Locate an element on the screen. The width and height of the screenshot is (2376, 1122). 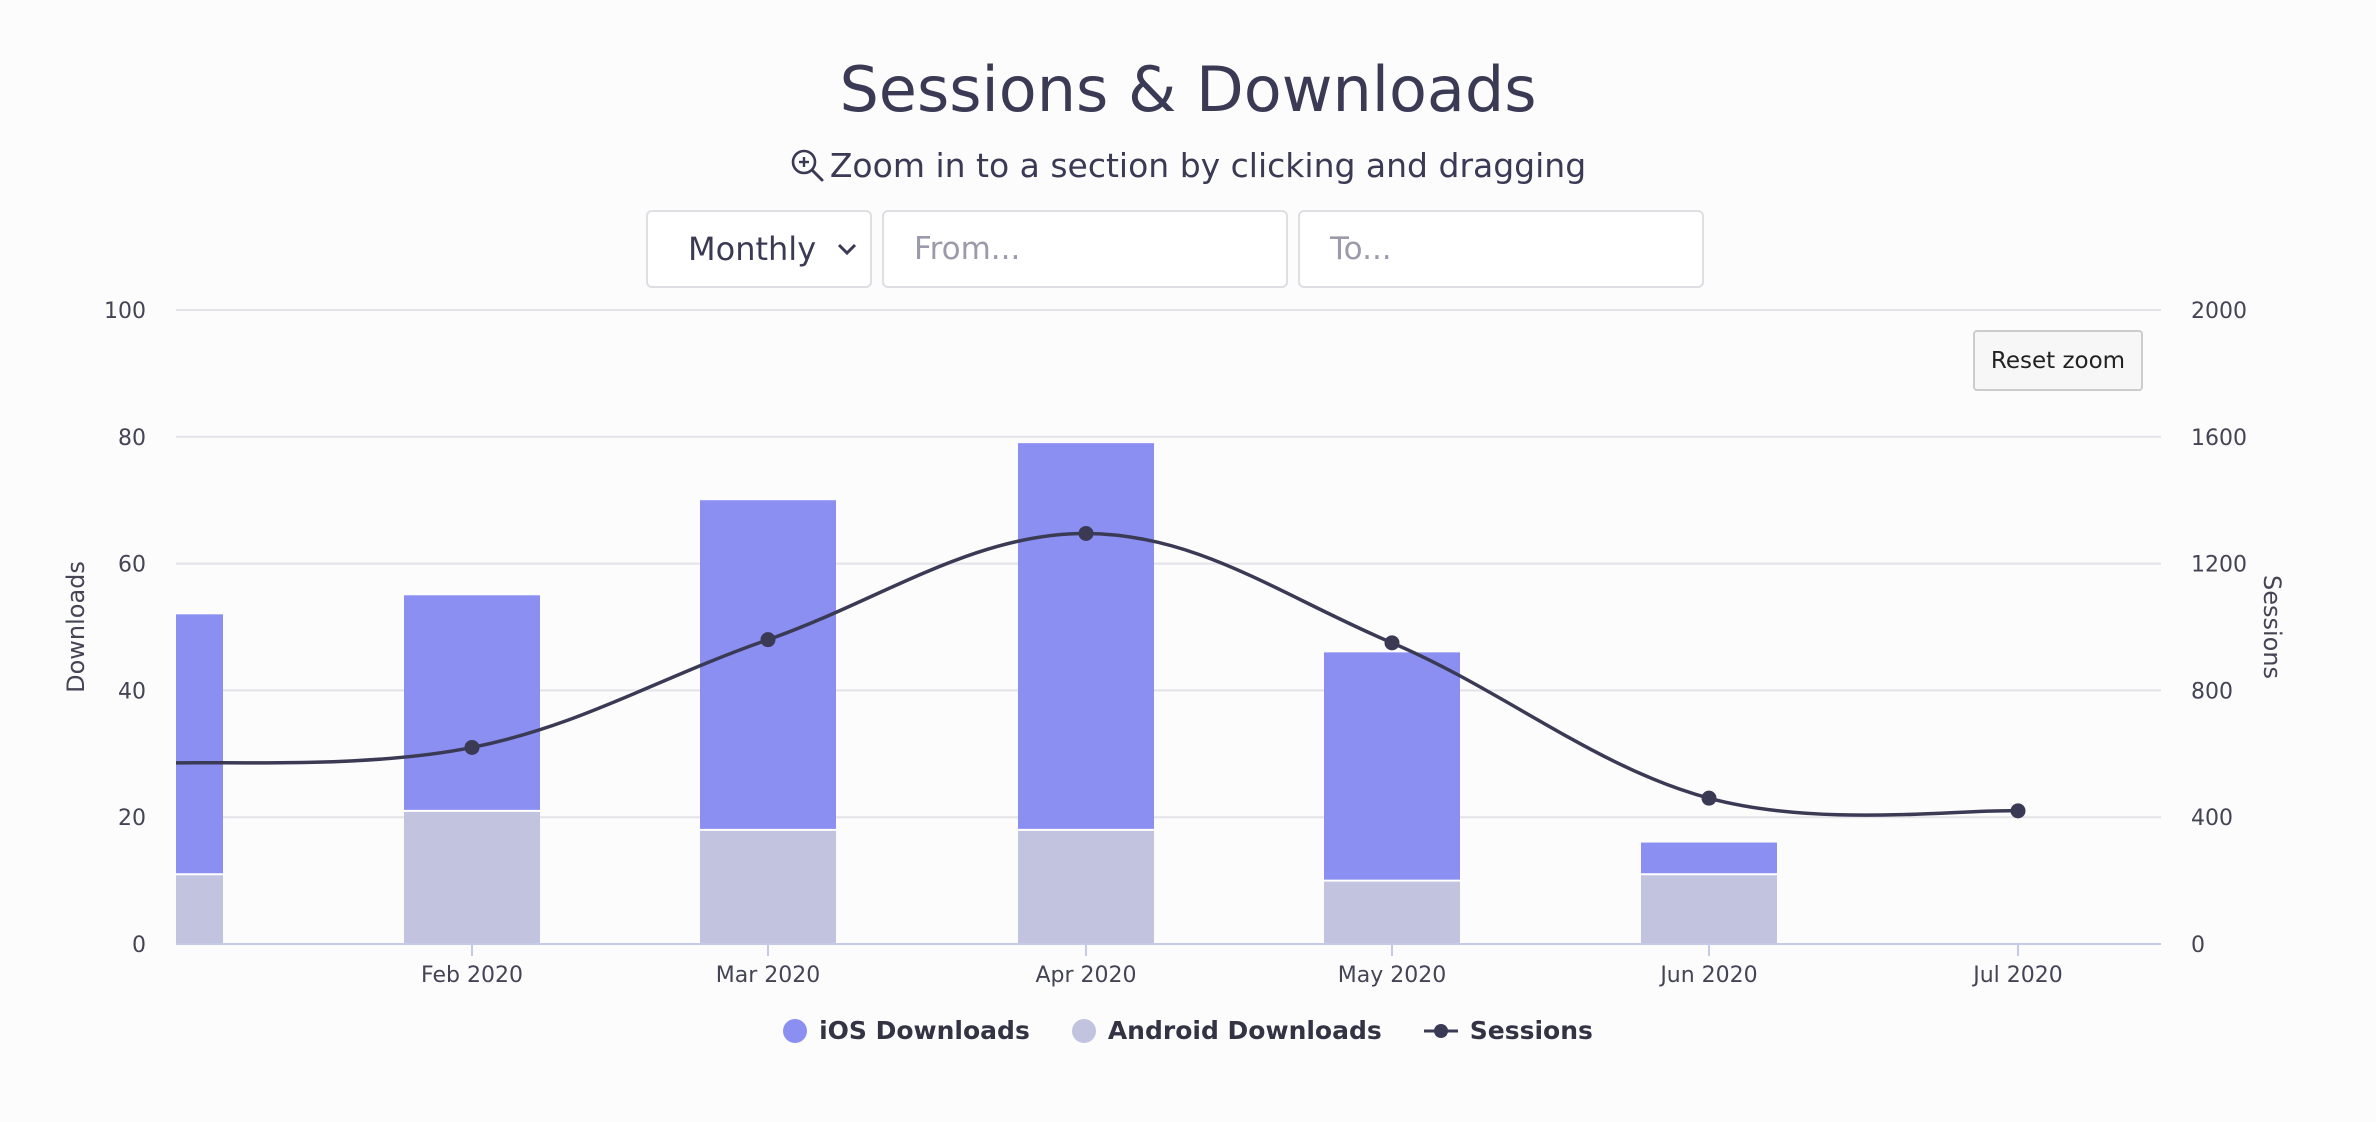
from-date-input is located at coordinates (1085, 249).